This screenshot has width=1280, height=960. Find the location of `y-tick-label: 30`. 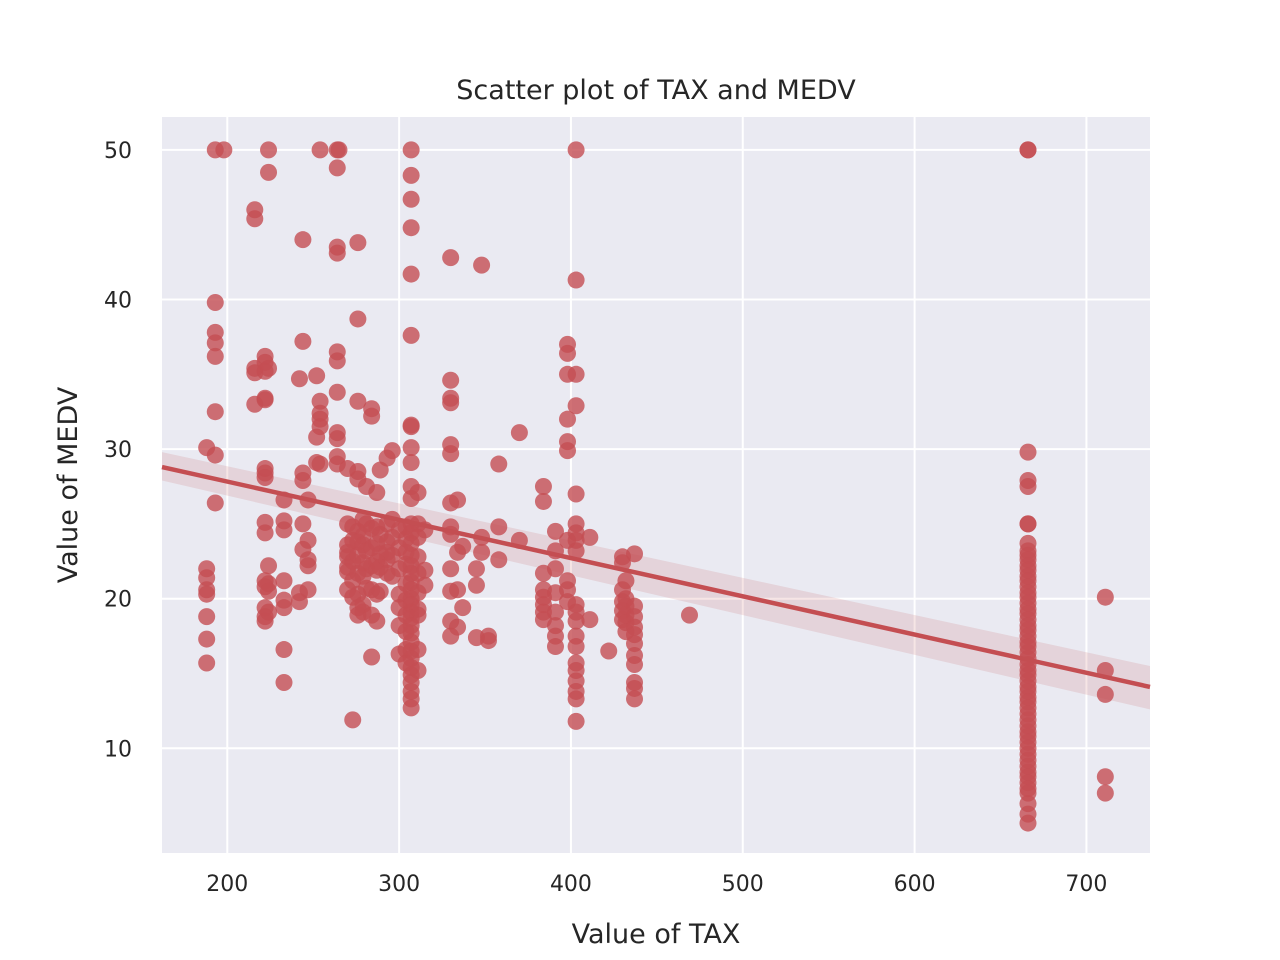

y-tick-label: 30 is located at coordinates (118, 450).